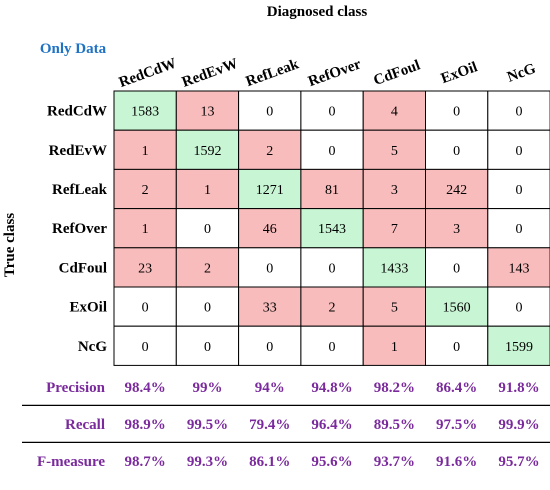 The image size is (550, 490). What do you see at coordinates (518, 425) in the screenshot?
I see `metric-value: 99.9%` at bounding box center [518, 425].